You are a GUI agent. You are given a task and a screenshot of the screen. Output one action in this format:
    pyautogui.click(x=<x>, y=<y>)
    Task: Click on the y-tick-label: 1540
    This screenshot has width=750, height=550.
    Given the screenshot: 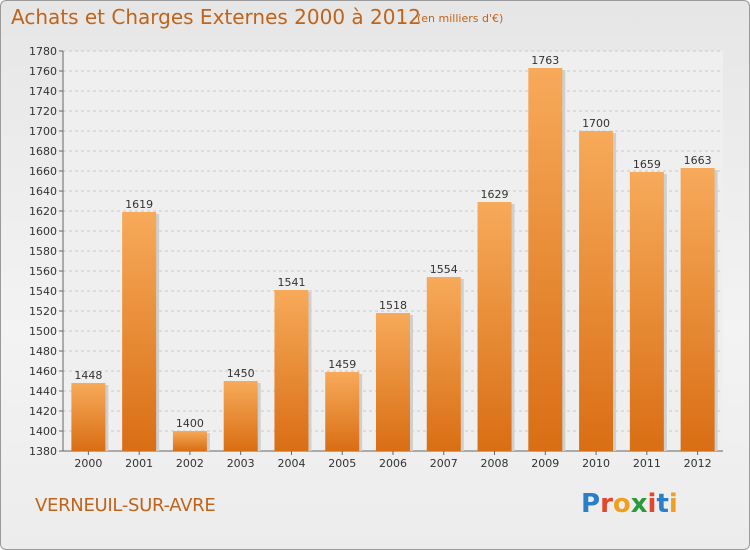 What is the action you would take?
    pyautogui.click(x=43, y=291)
    